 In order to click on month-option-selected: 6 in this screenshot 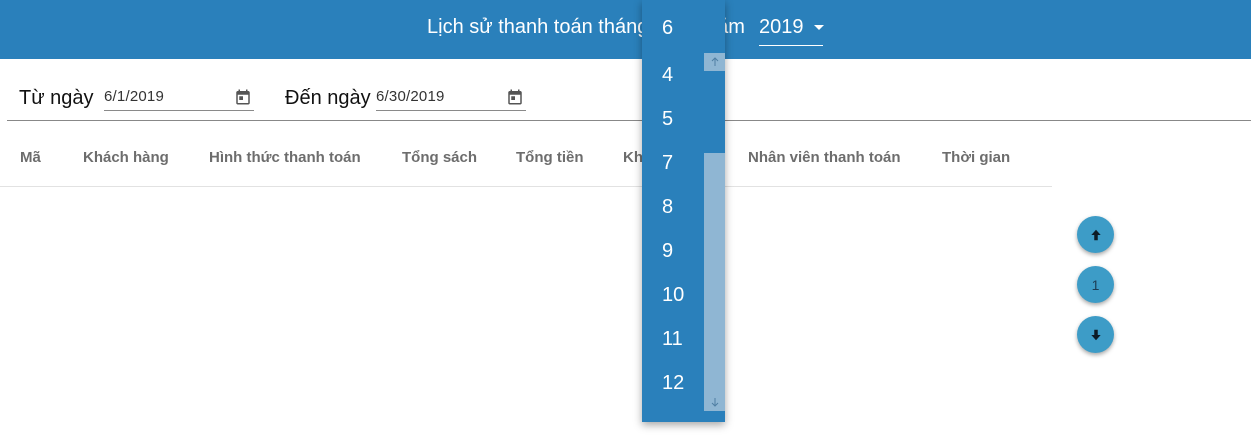, I will do `click(668, 28)`.